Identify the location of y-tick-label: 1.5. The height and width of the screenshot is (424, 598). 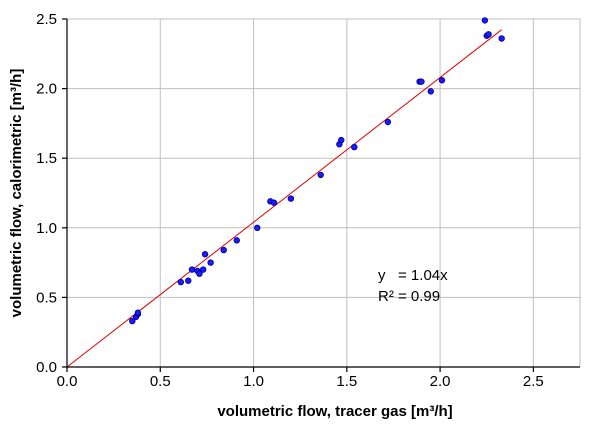
(46, 158).